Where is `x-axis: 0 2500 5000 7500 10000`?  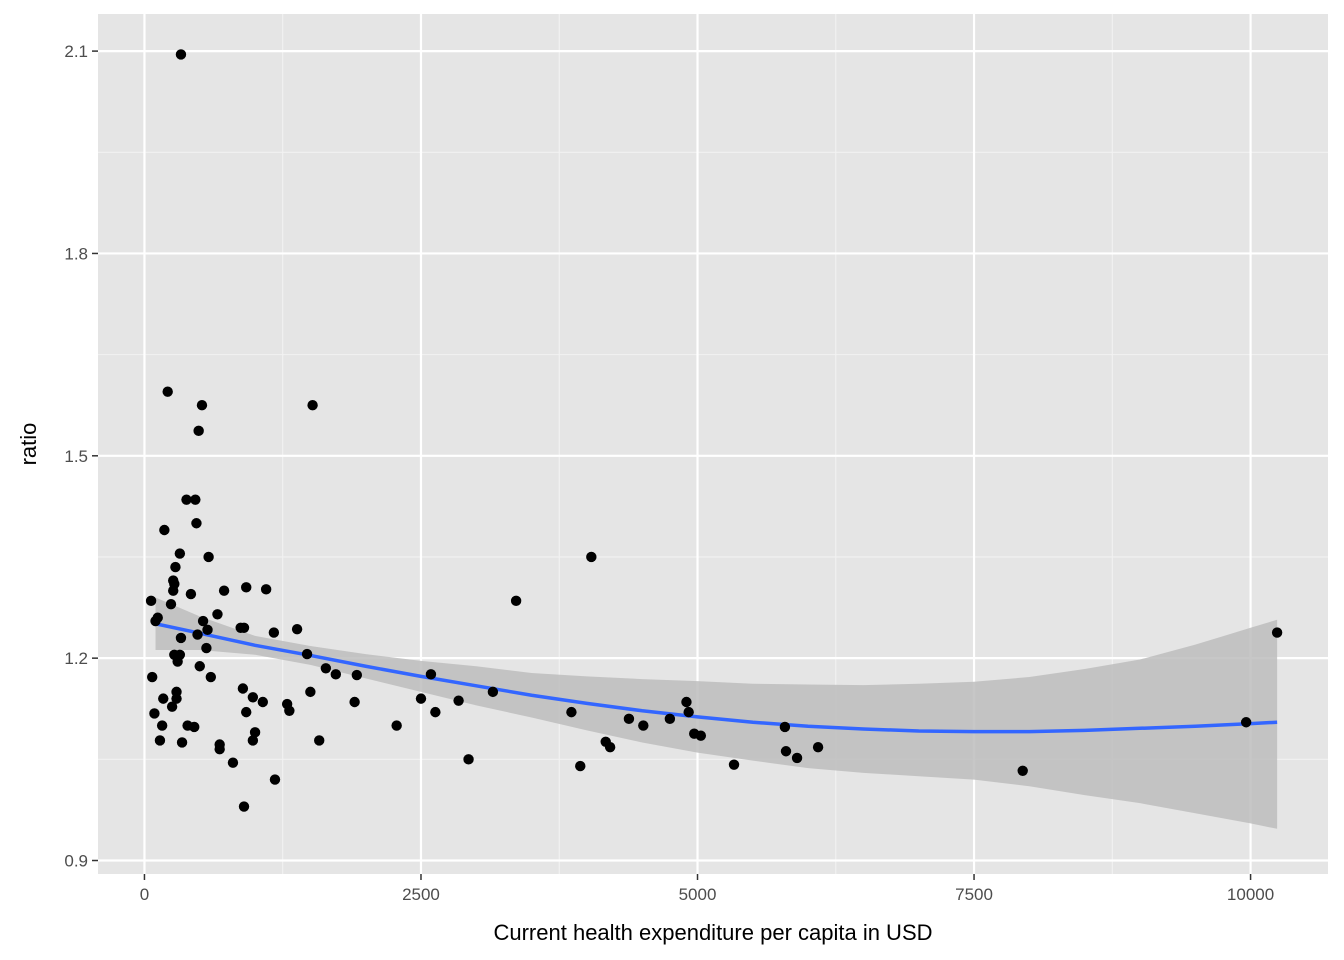
x-axis: 0 2500 5000 7500 10000 is located at coordinates (707, 889).